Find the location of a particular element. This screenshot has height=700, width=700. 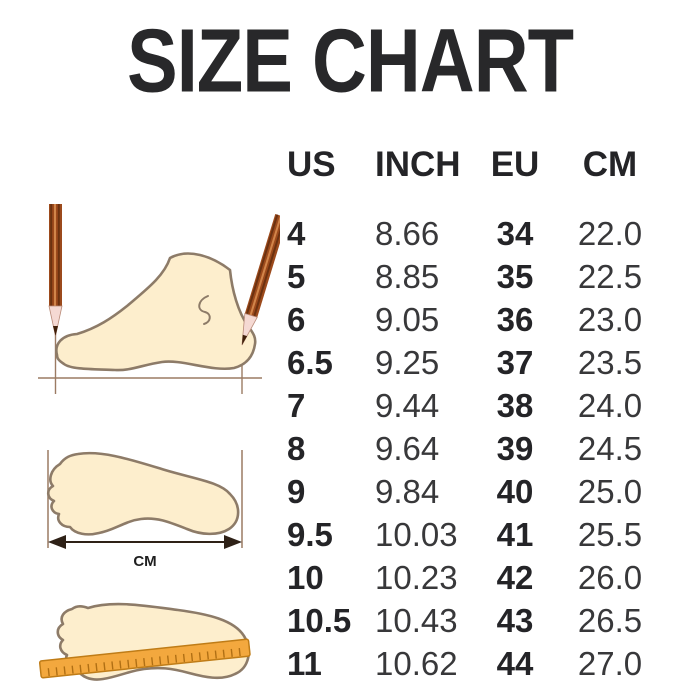

table-cell: 8.85 is located at coordinates (407, 276).